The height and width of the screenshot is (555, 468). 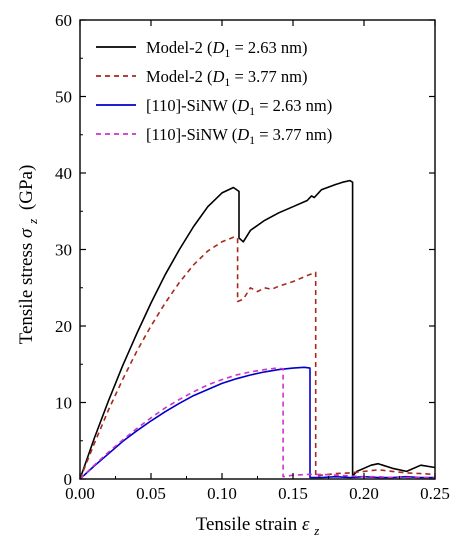 What do you see at coordinates (63, 20) in the screenshot?
I see `y-tick-label: 60` at bounding box center [63, 20].